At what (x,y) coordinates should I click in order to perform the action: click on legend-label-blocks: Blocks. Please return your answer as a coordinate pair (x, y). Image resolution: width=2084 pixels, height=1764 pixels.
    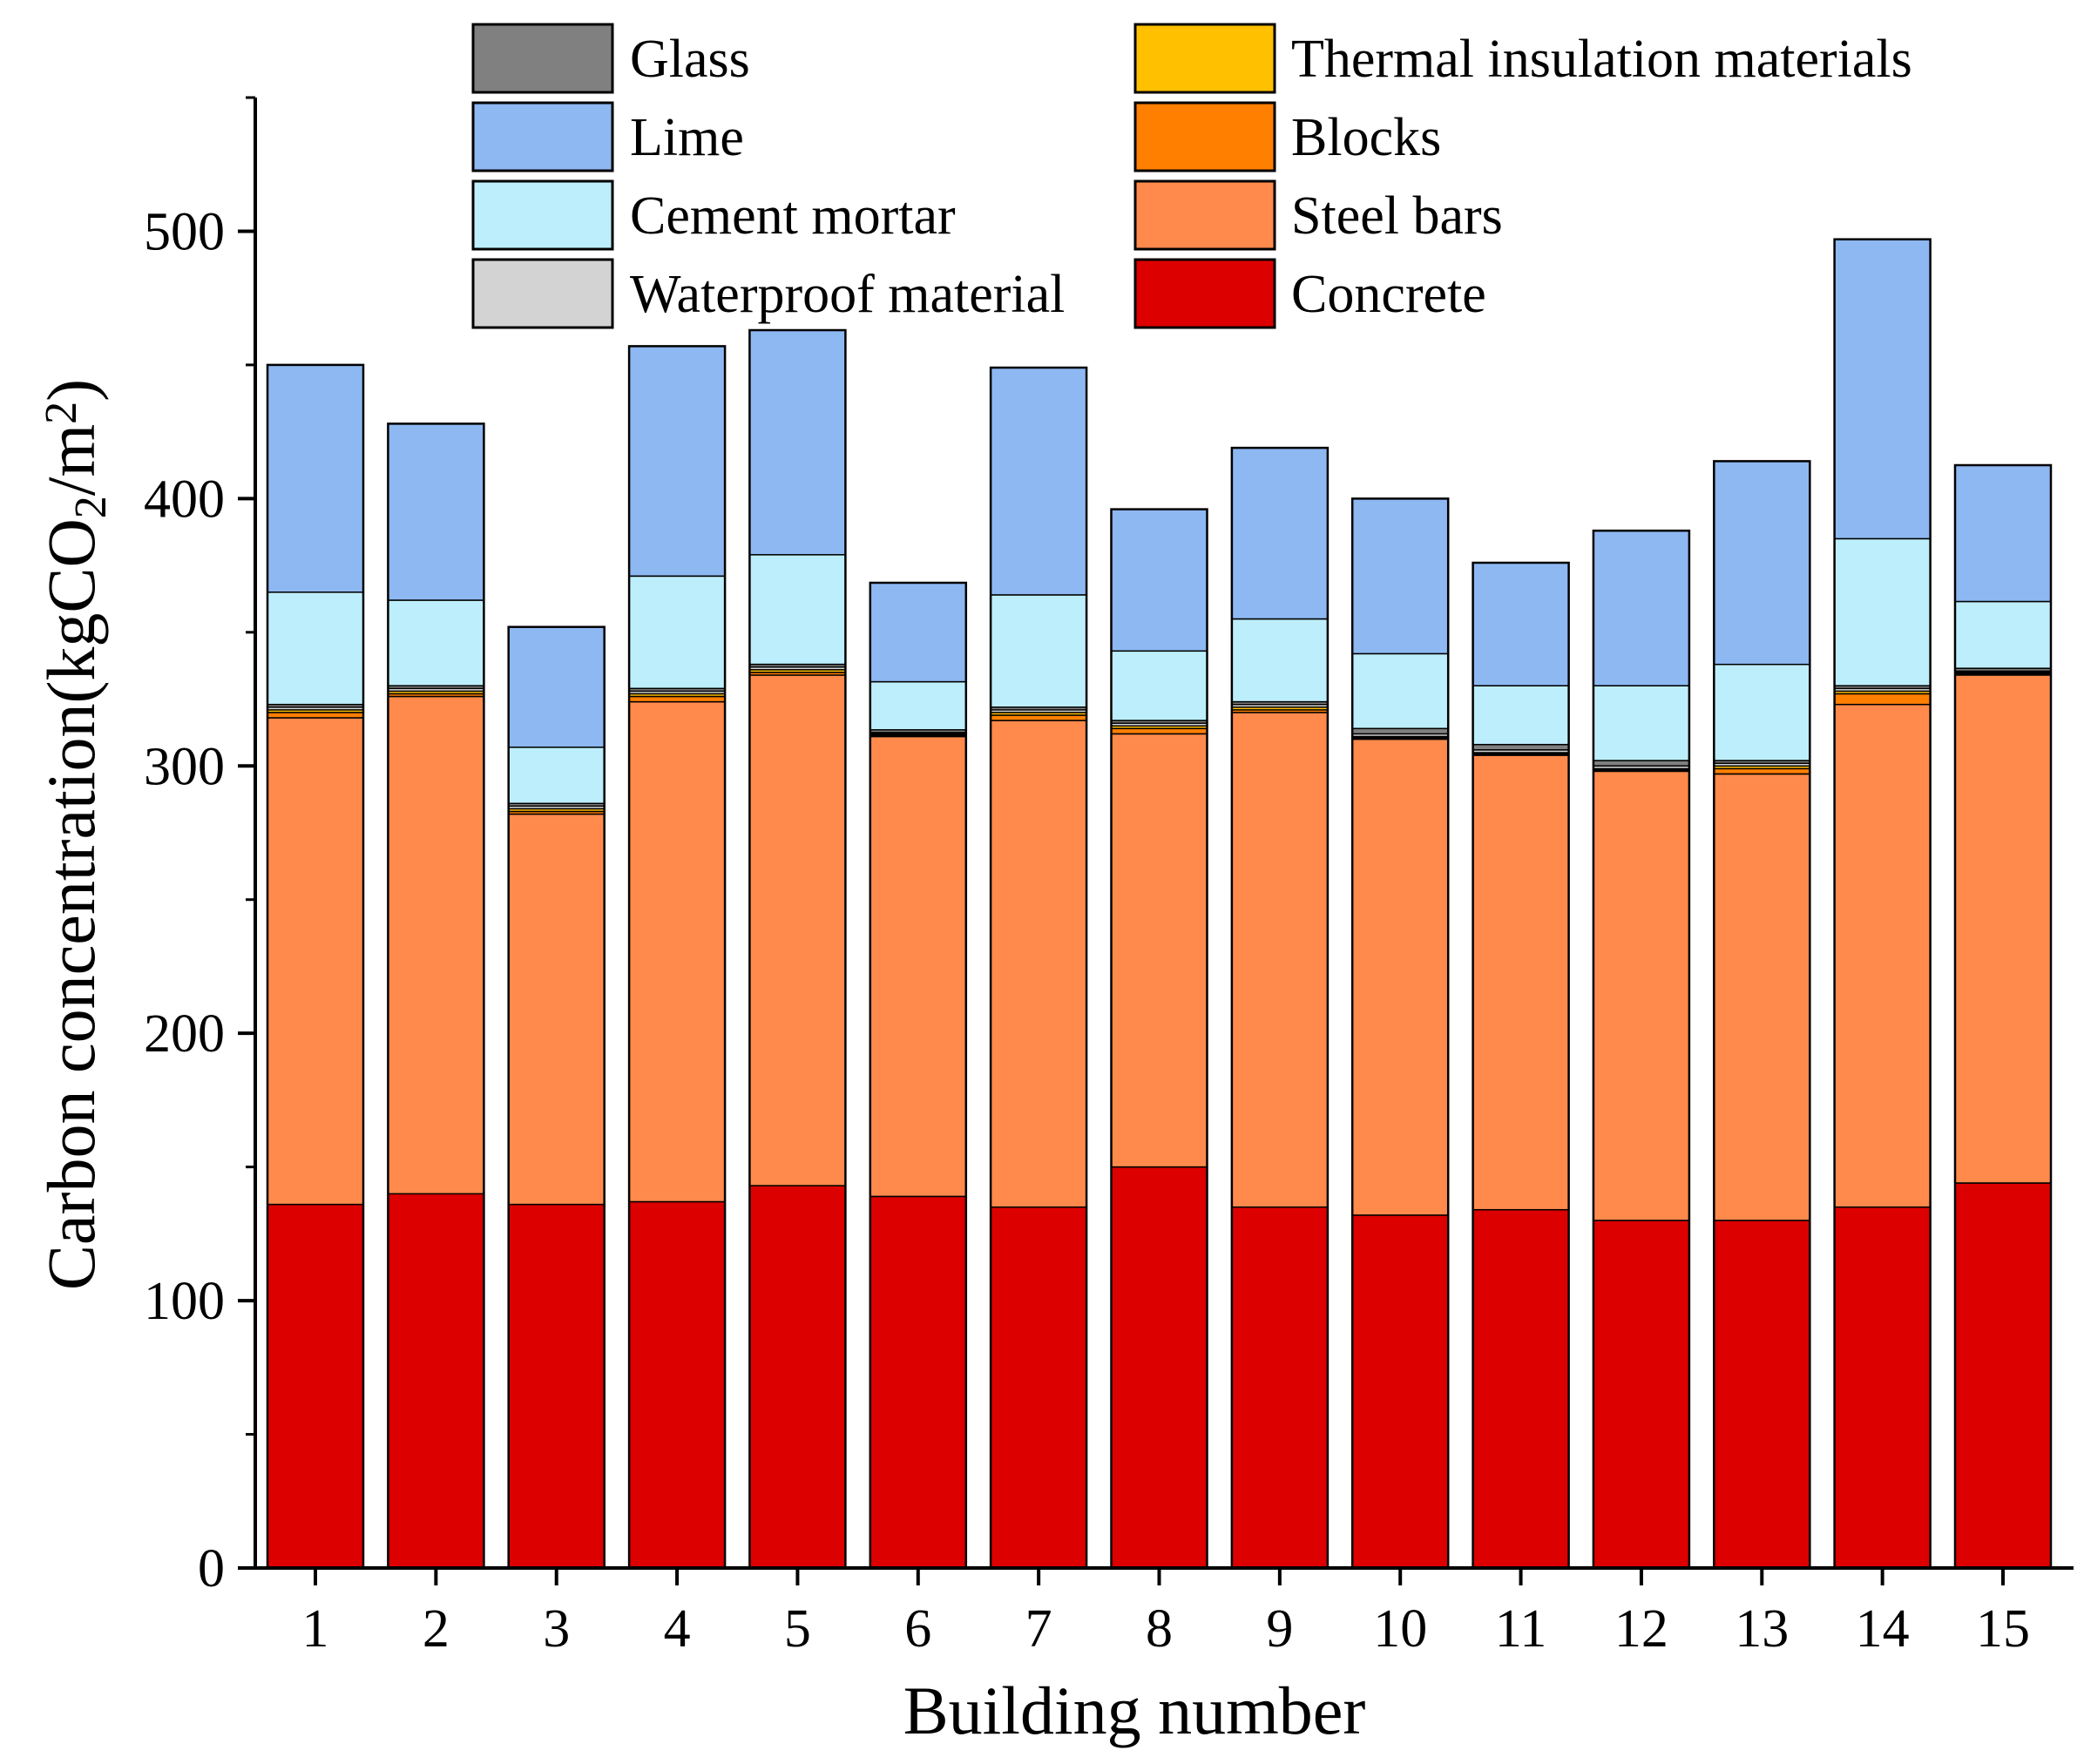
    Looking at the image, I should click on (1366, 137).